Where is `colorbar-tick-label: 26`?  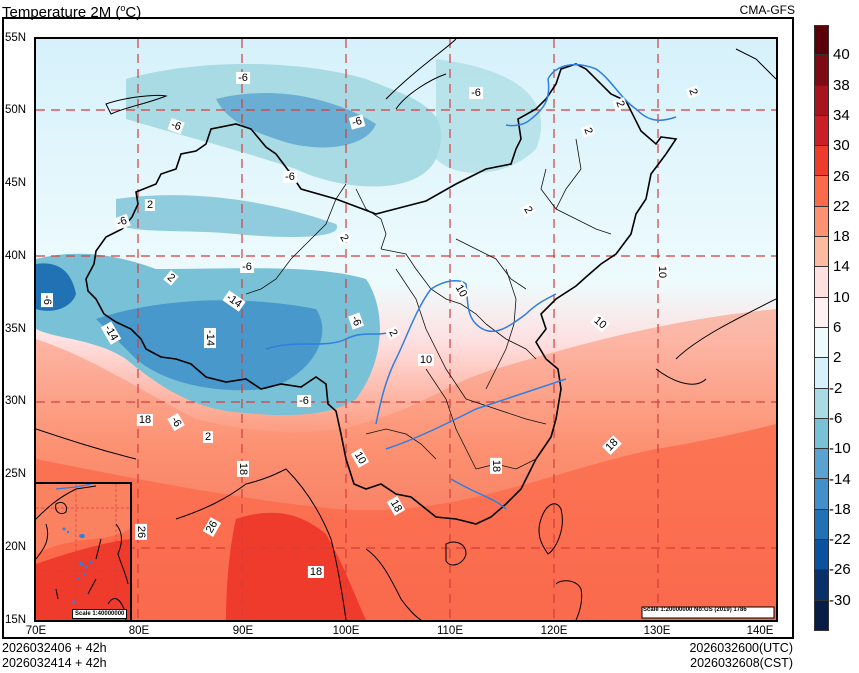 colorbar-tick-label: 26 is located at coordinates (841, 176).